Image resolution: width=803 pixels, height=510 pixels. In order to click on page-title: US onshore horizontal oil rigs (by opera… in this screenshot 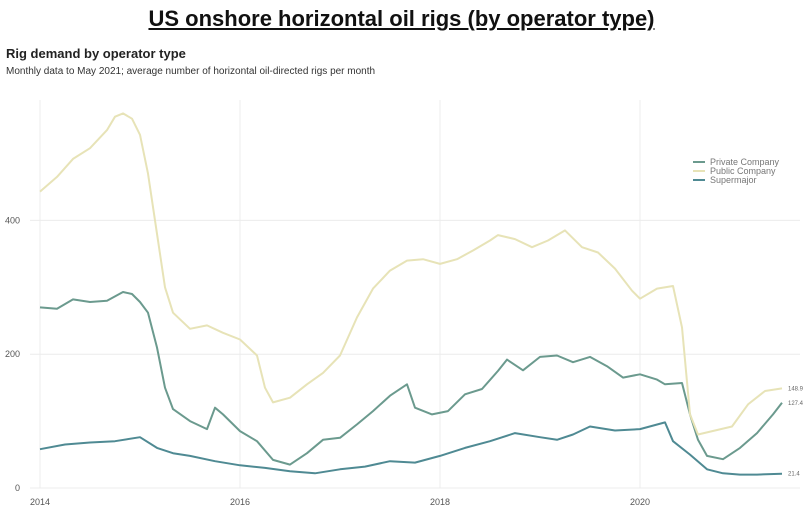, I will do `click(401, 18)`.